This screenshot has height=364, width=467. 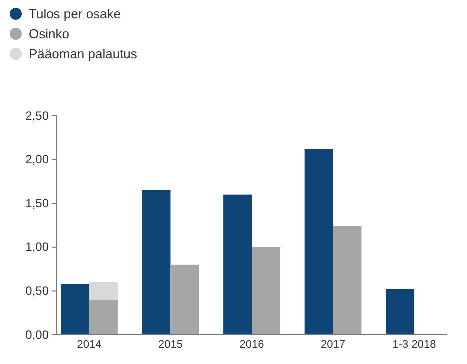 What do you see at coordinates (414, 344) in the screenshot?
I see `x-tick-label: 1-3 2018` at bounding box center [414, 344].